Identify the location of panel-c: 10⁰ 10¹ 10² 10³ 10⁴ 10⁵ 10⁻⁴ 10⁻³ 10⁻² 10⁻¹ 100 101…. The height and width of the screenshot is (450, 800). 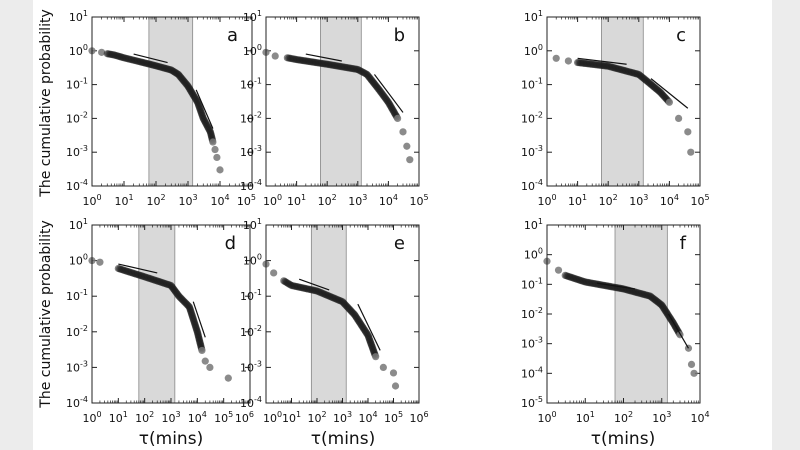
(615, 108).